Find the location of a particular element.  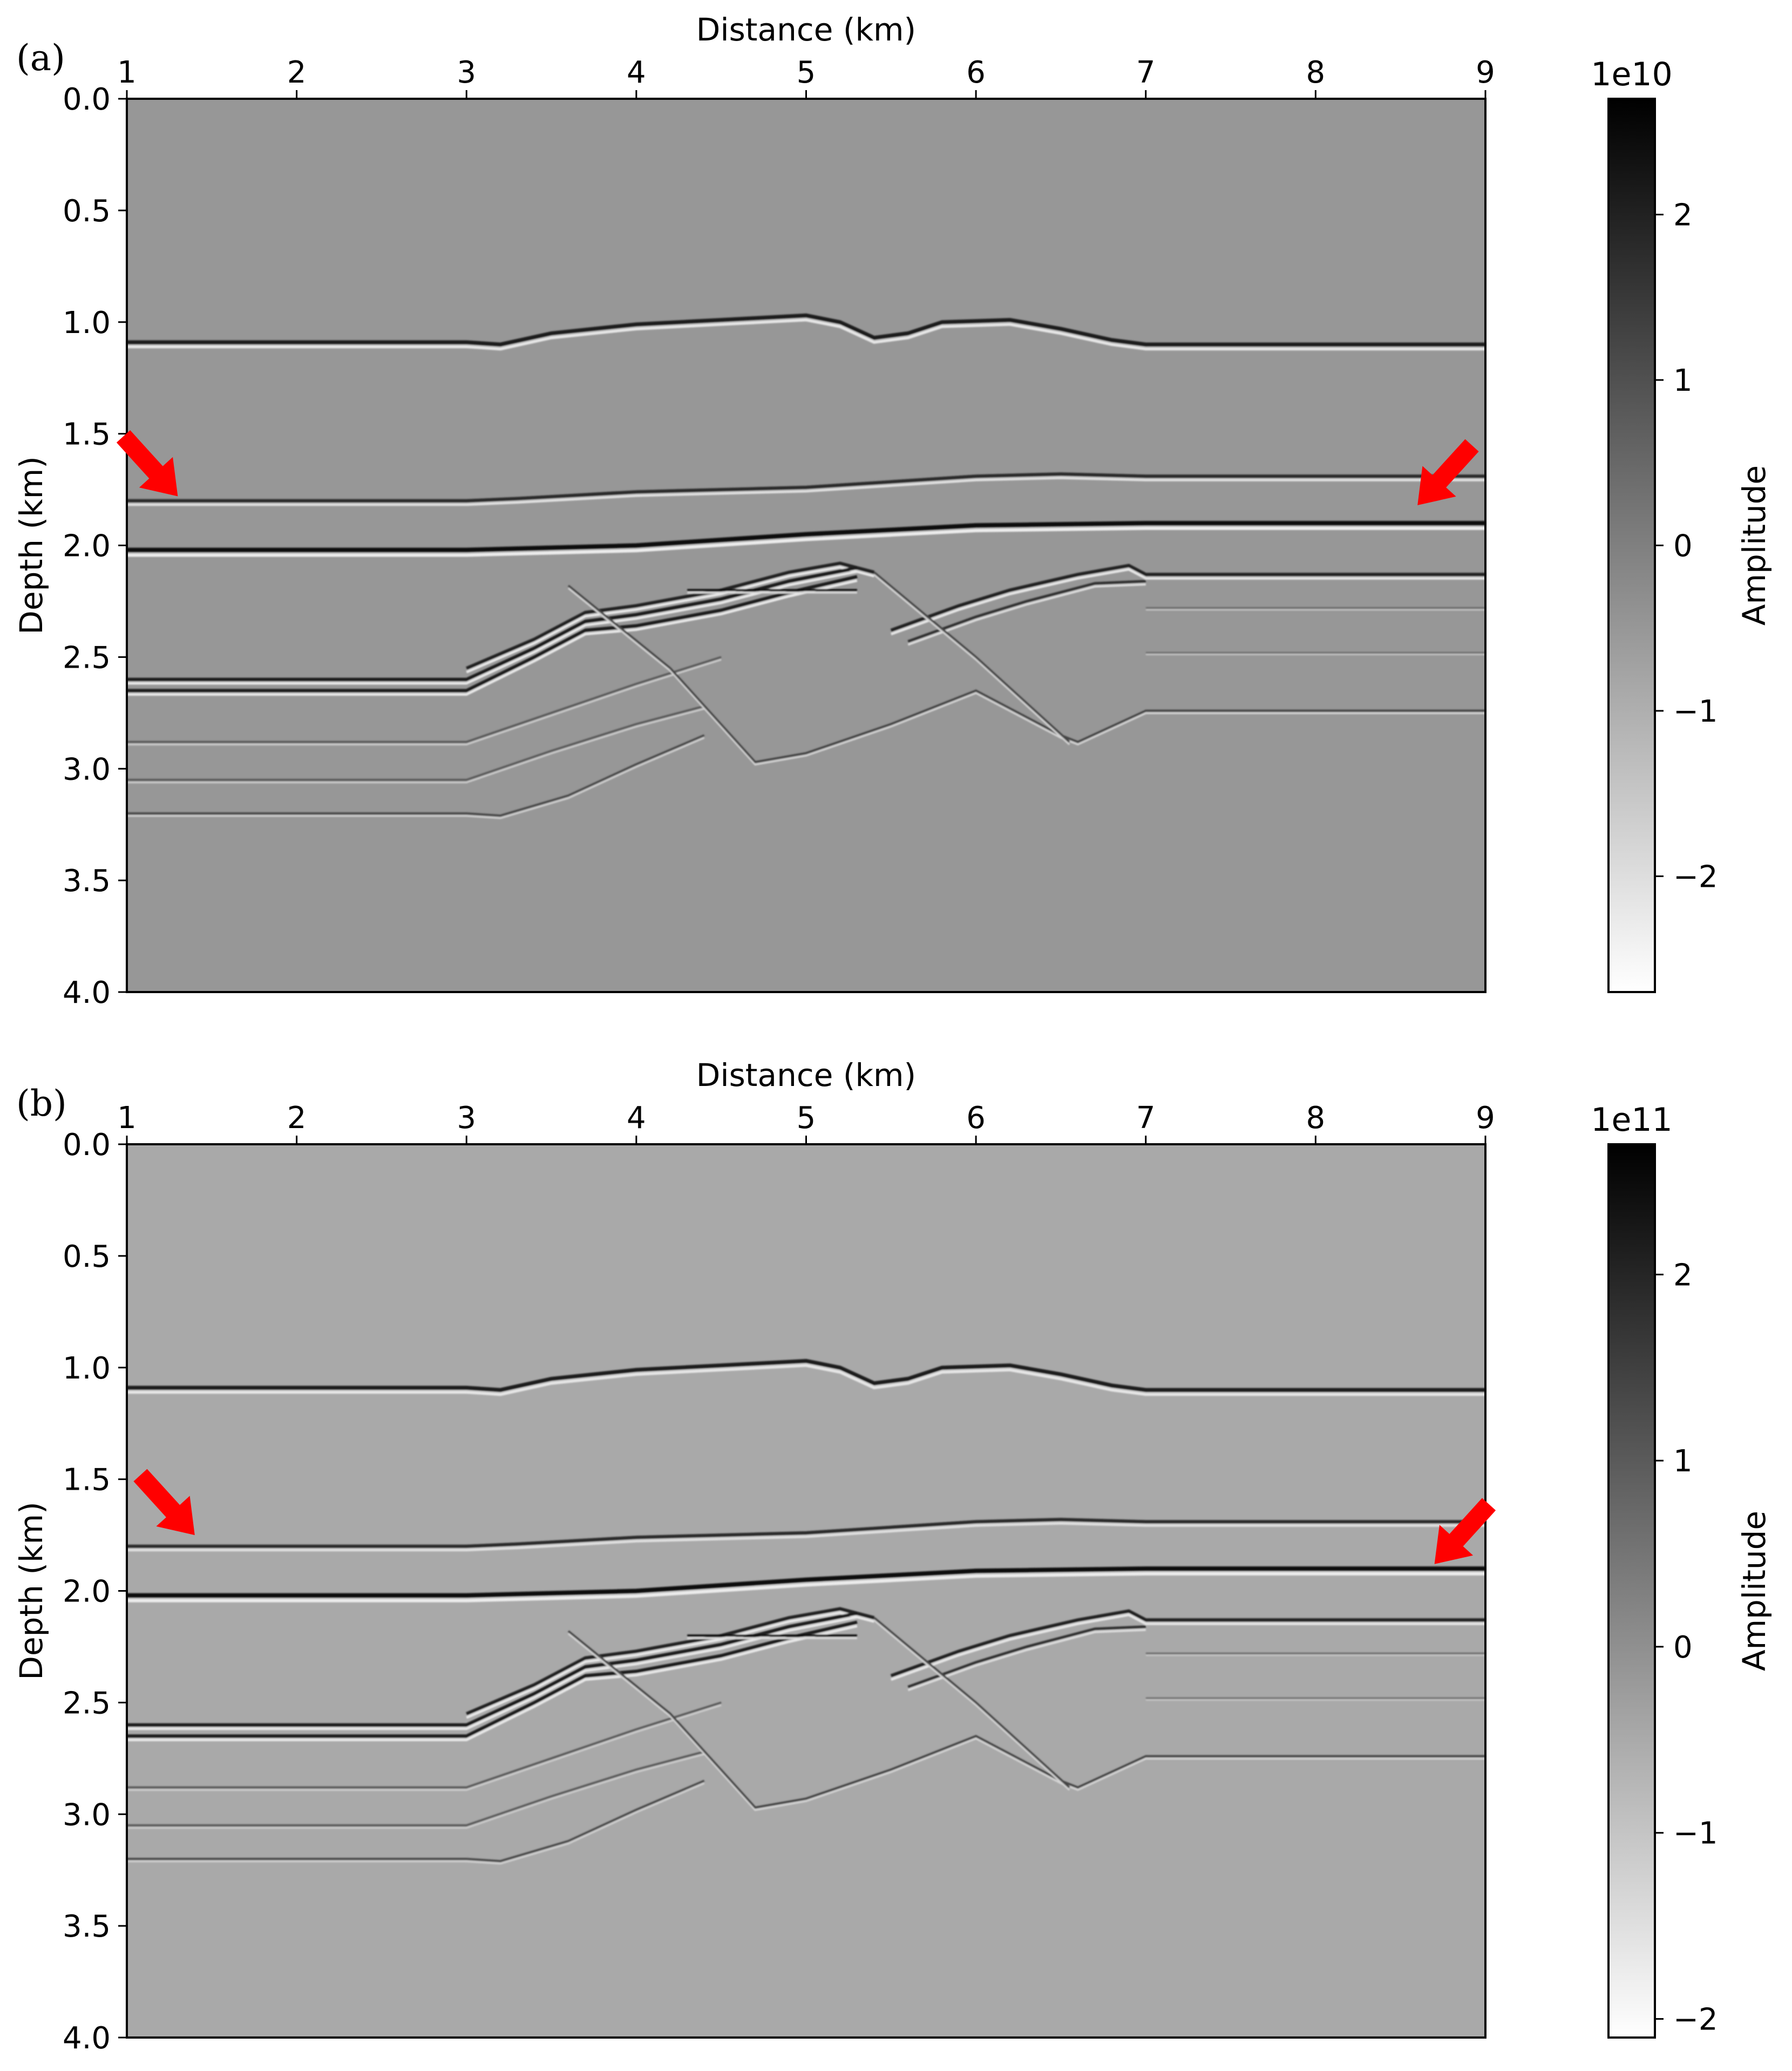

x-tick-label: 5 is located at coordinates (806, 72).